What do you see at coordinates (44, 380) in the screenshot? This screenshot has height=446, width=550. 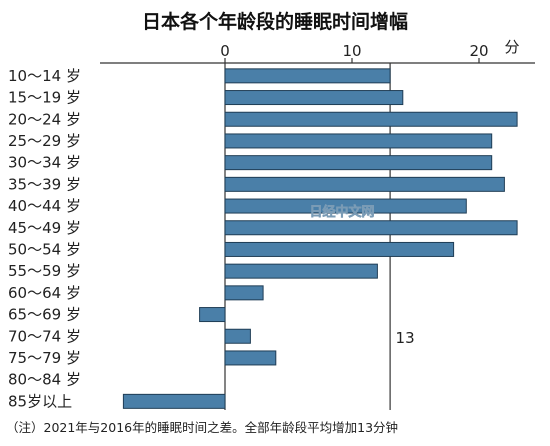 I see `category-label: 80～84 岁` at bounding box center [44, 380].